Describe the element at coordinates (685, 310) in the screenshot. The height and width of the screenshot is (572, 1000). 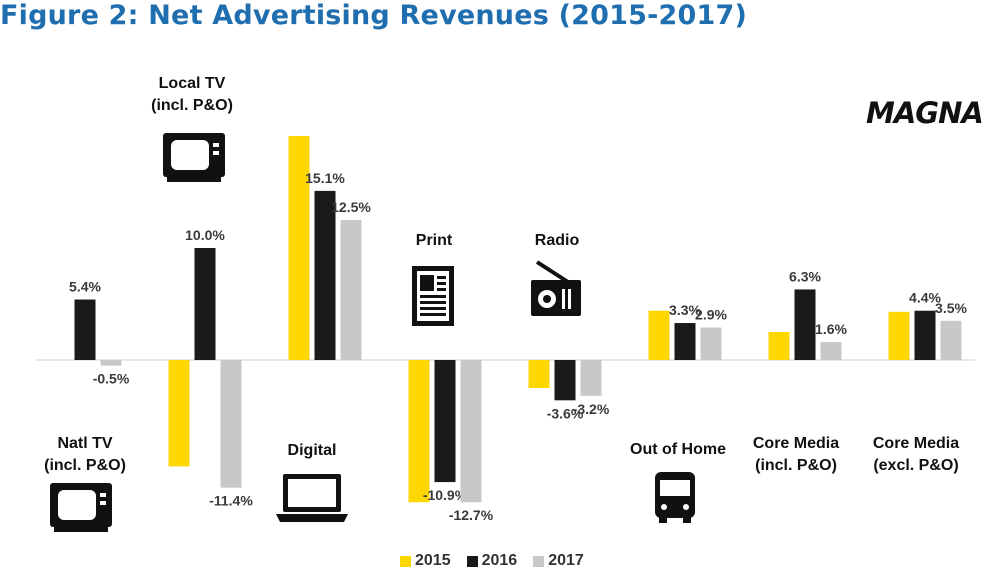
I see `data-label-2016-5: 3.3%` at that location.